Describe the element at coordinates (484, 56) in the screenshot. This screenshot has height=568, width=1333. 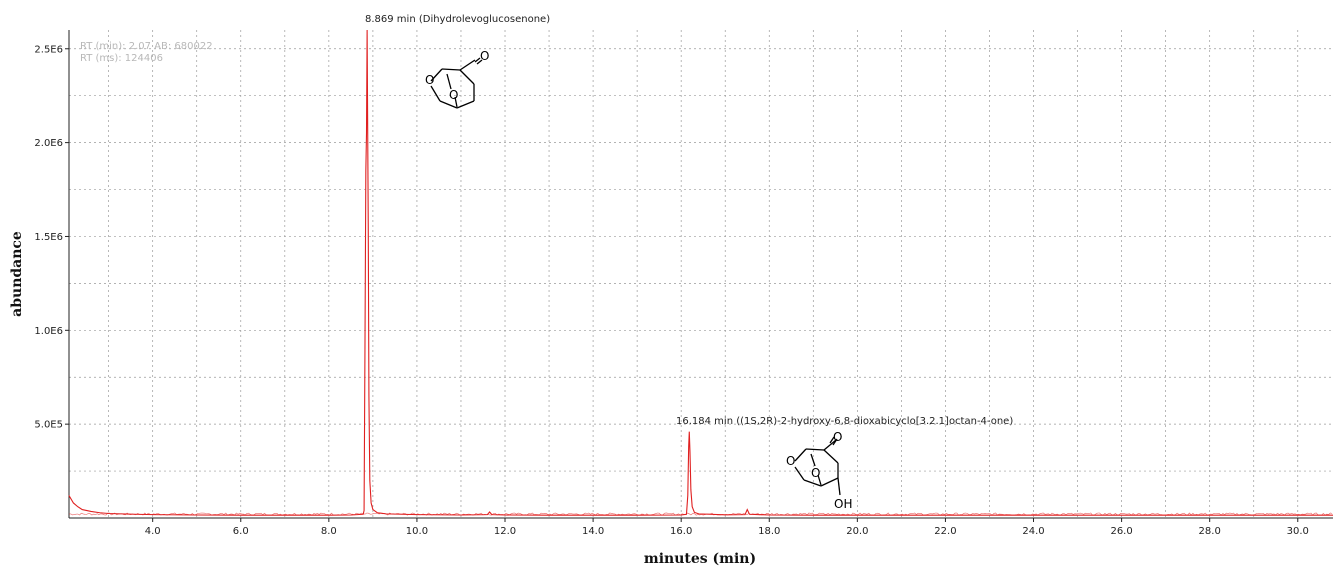
I see `struct1-o-ketone: O` at that location.